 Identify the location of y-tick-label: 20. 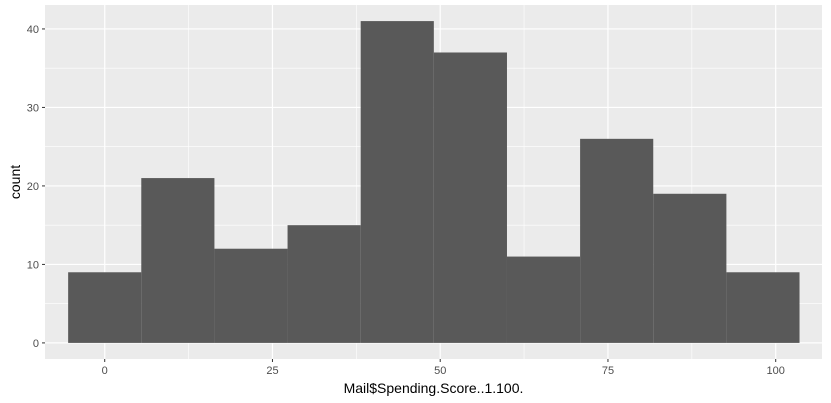
(33, 187).